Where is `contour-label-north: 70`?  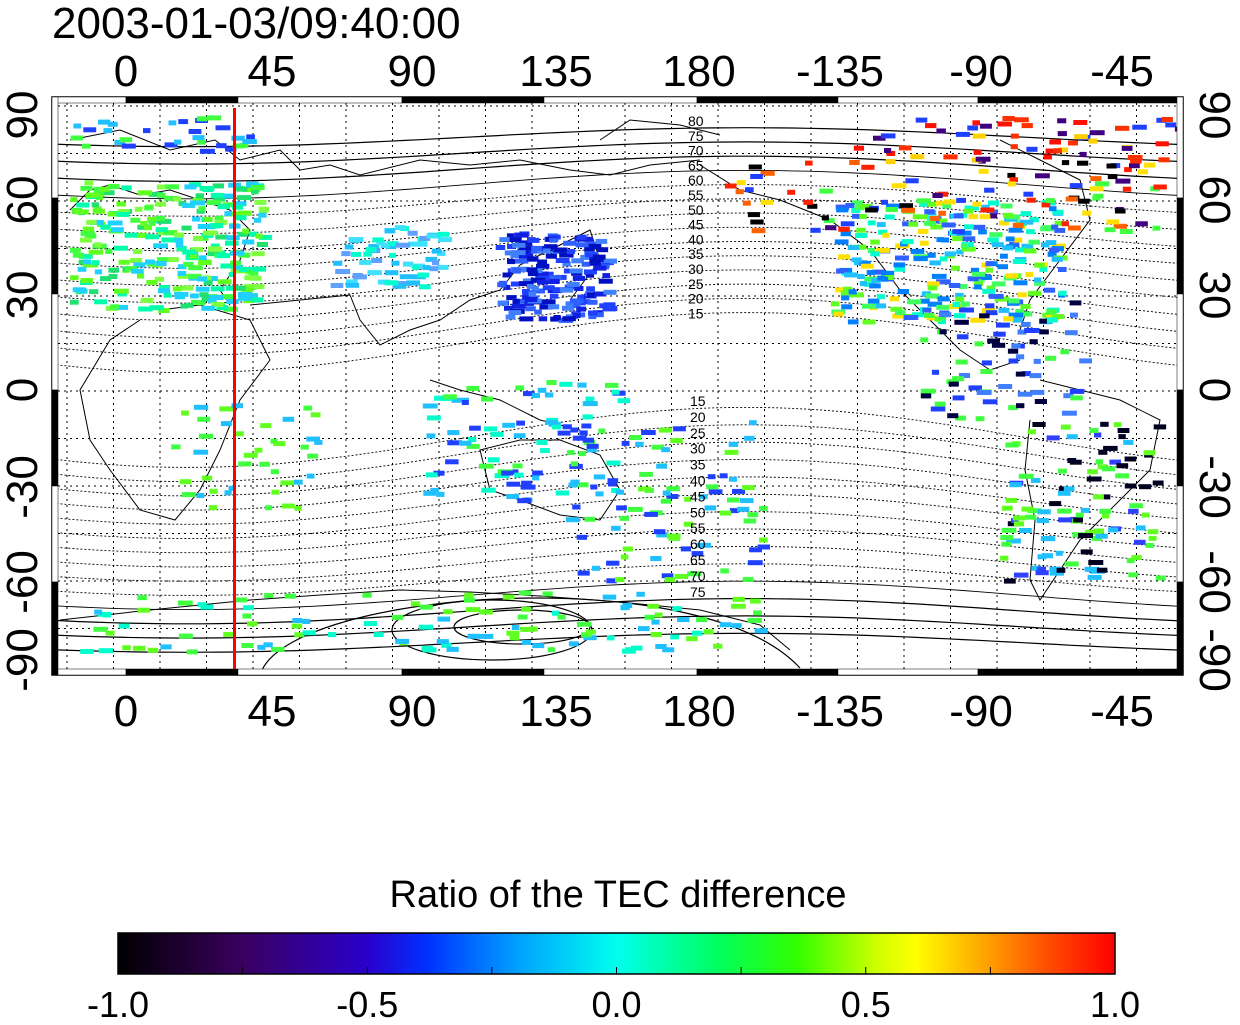
contour-label-north: 70 is located at coordinates (696, 151).